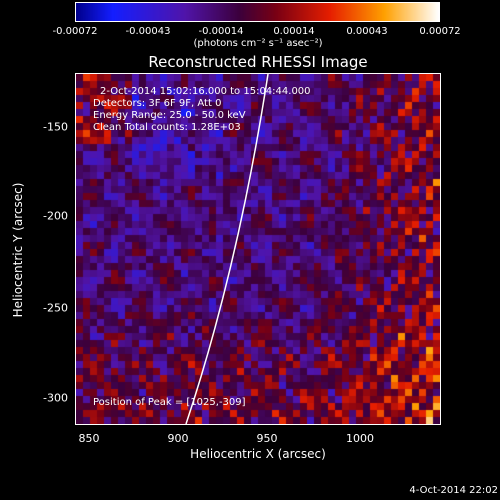 The image size is (500, 500). Describe the element at coordinates (55, 216) in the screenshot. I see `y-tick-label: -200` at that location.